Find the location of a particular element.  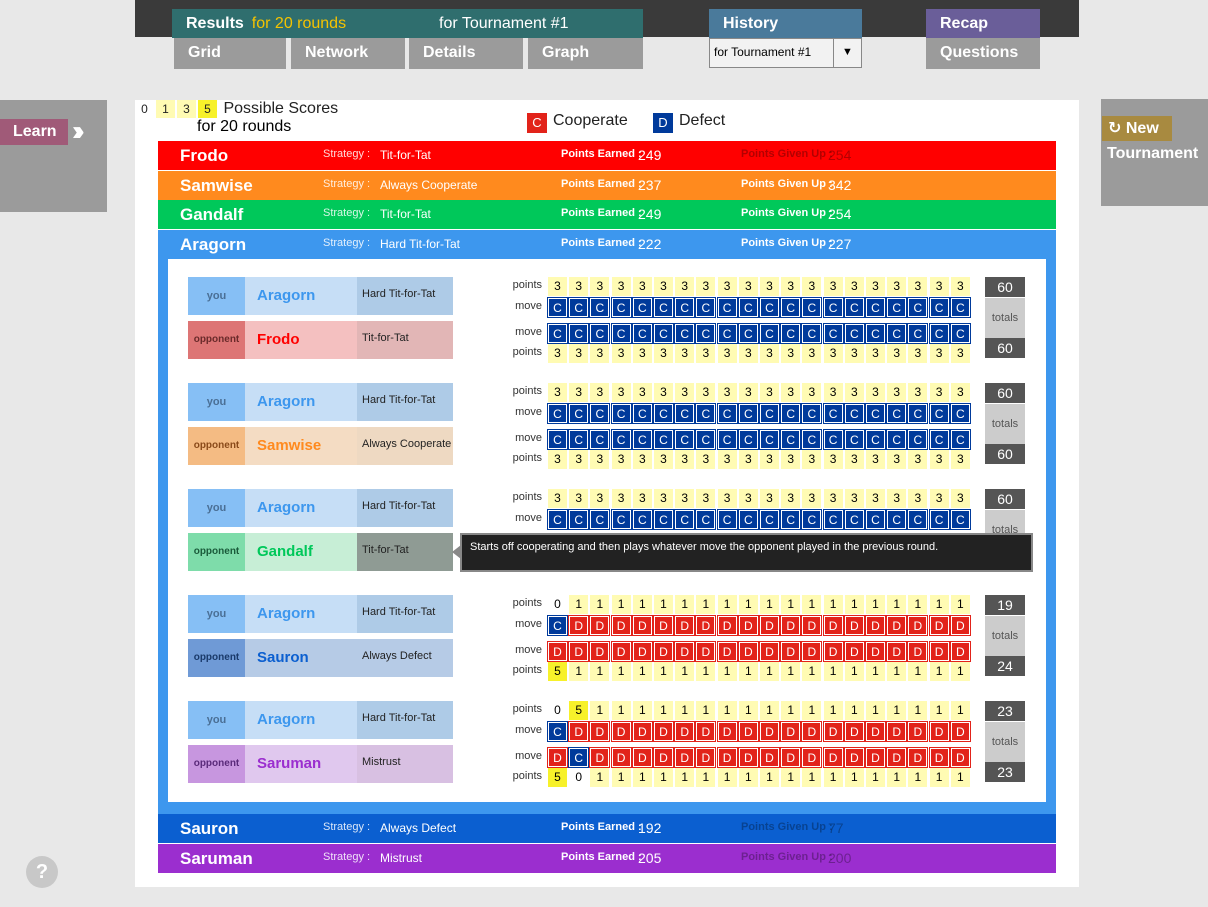

chevron-down-icon: ▼ is located at coordinates (847, 53).